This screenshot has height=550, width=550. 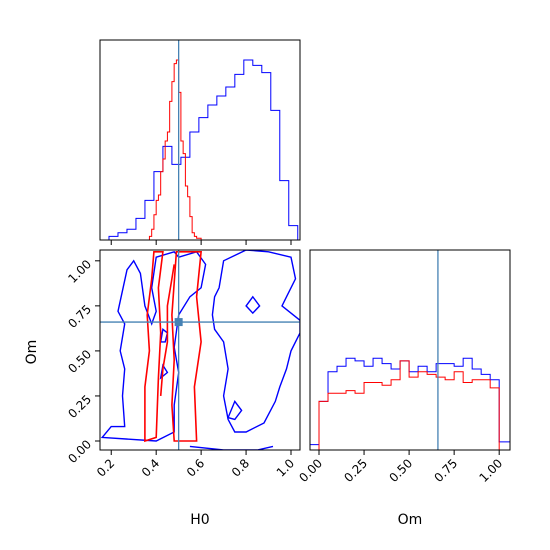 I want to click on contour-frame, so click(x=200, y=350).